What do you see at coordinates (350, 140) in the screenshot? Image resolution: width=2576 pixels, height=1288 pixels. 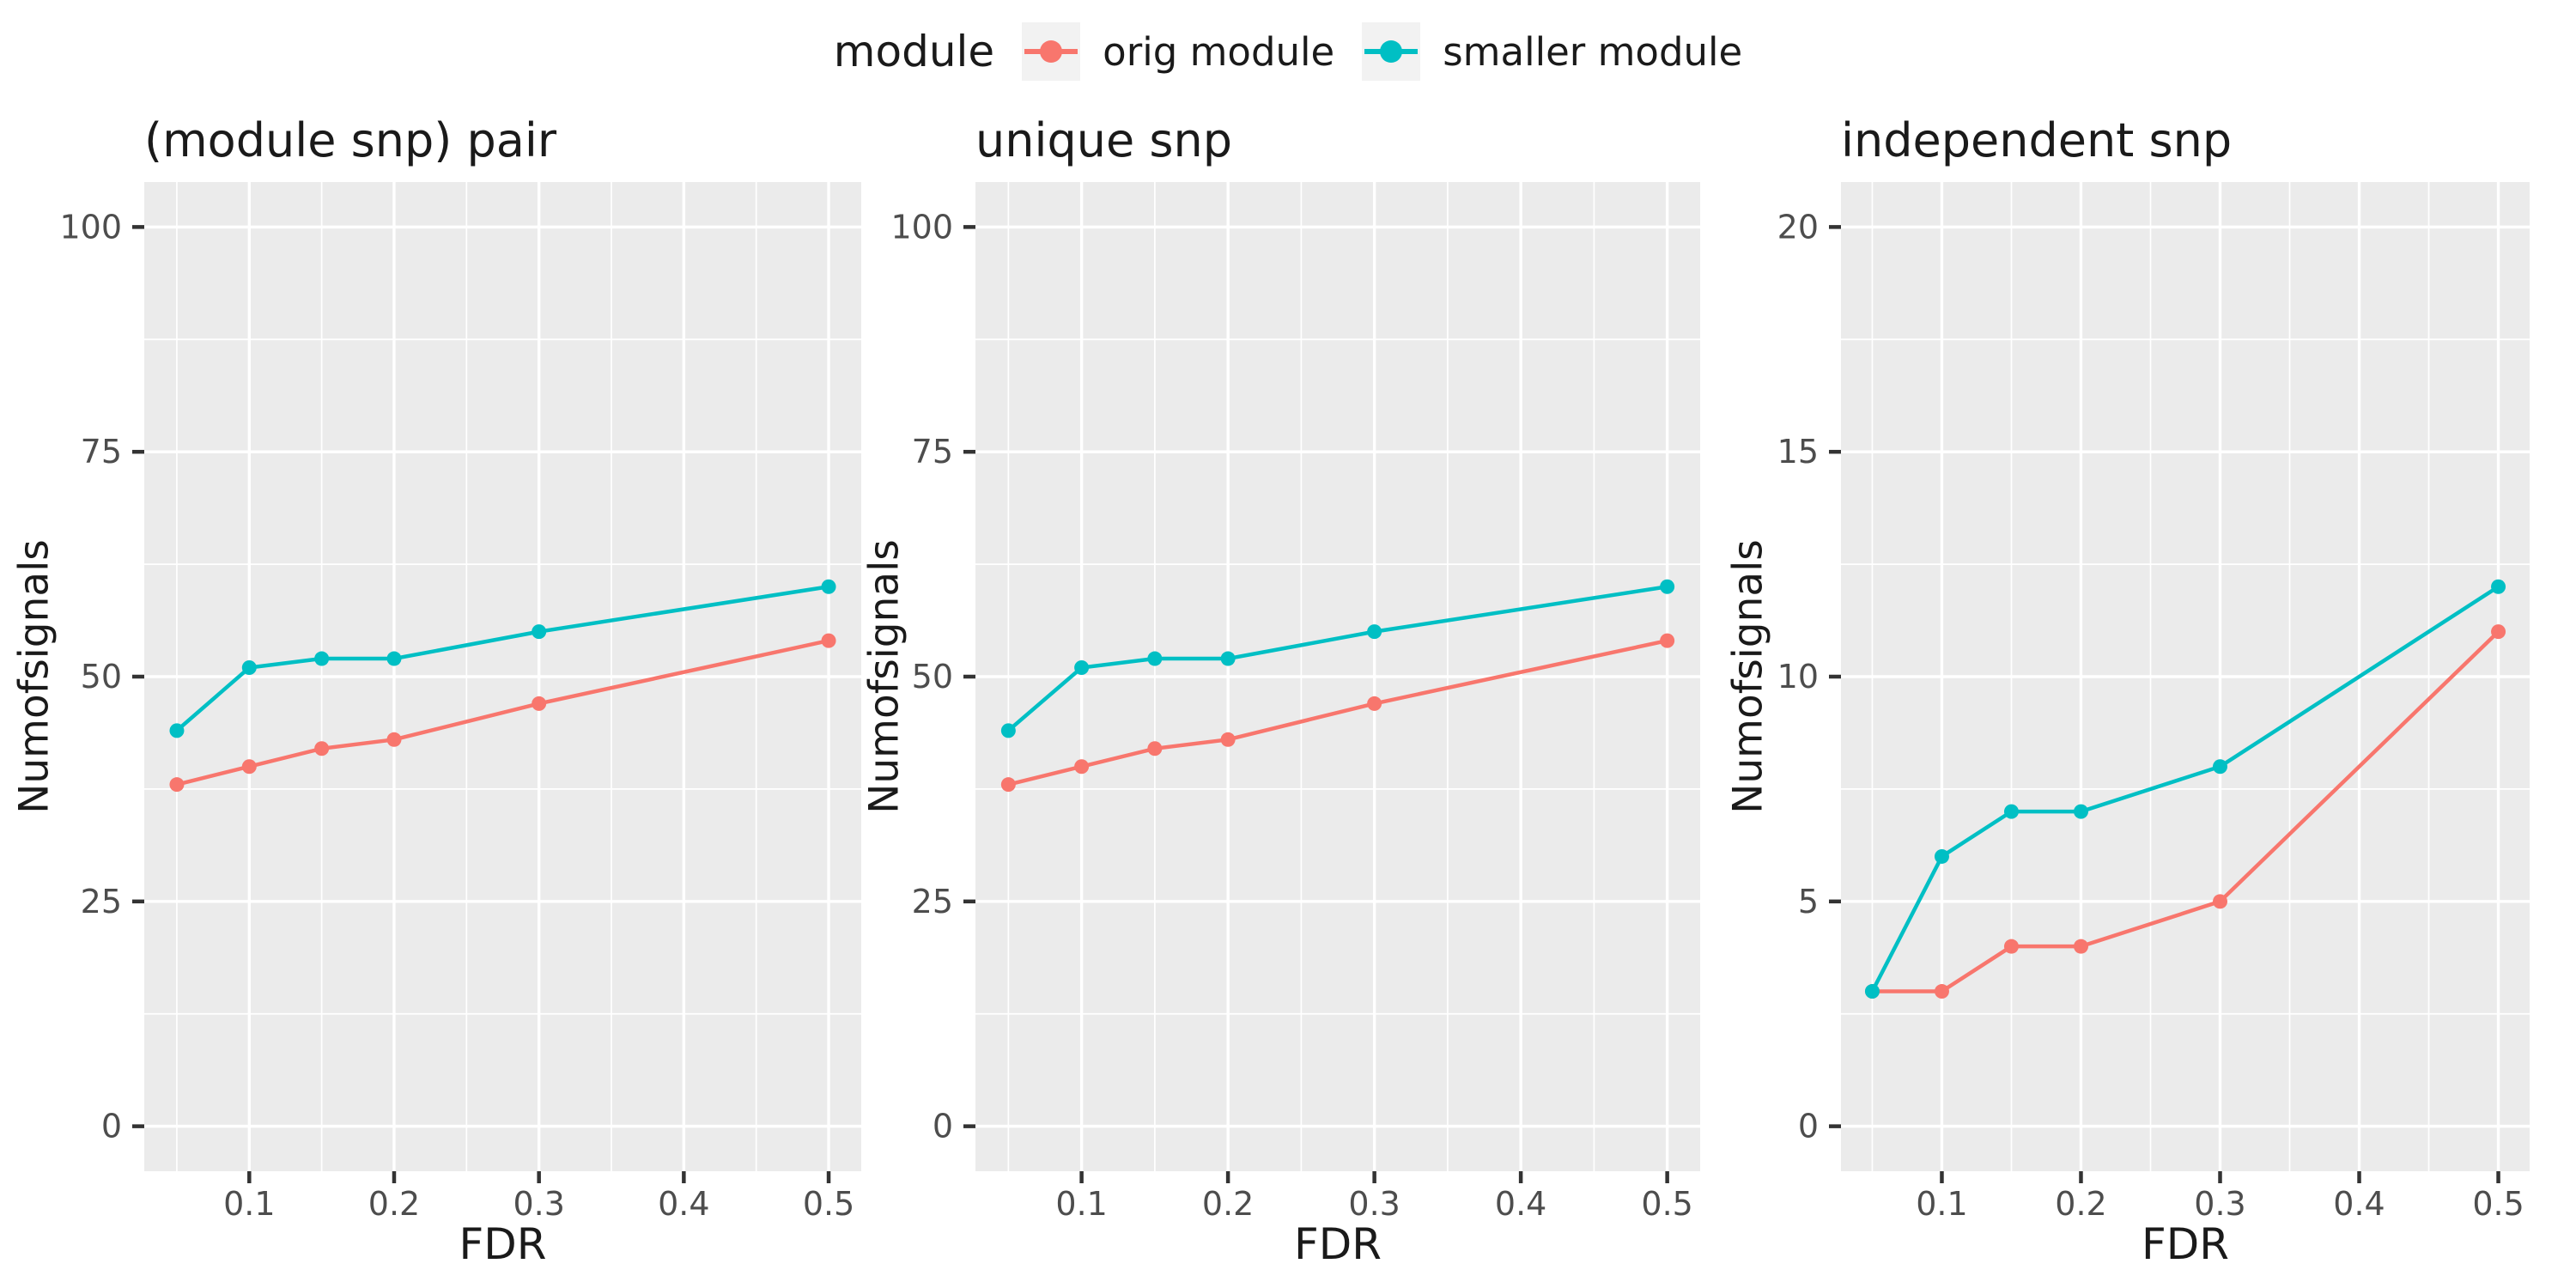 I see `panel-title: (module snp) pair` at bounding box center [350, 140].